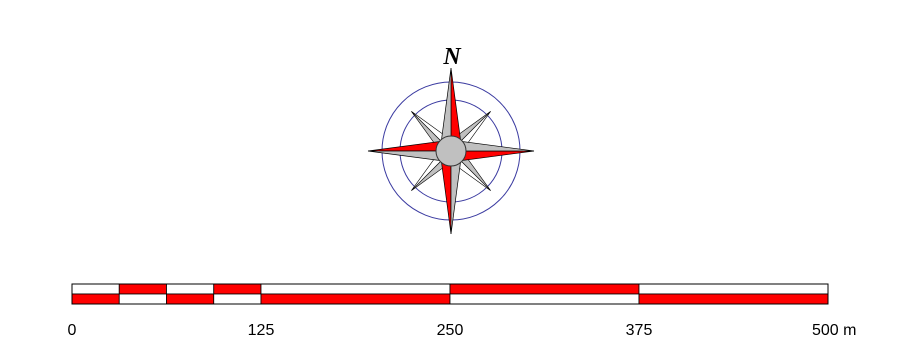 The height and width of the screenshot is (357, 902). Describe the element at coordinates (733, 299) in the screenshot. I see `scale-segment-6-bottom` at that location.